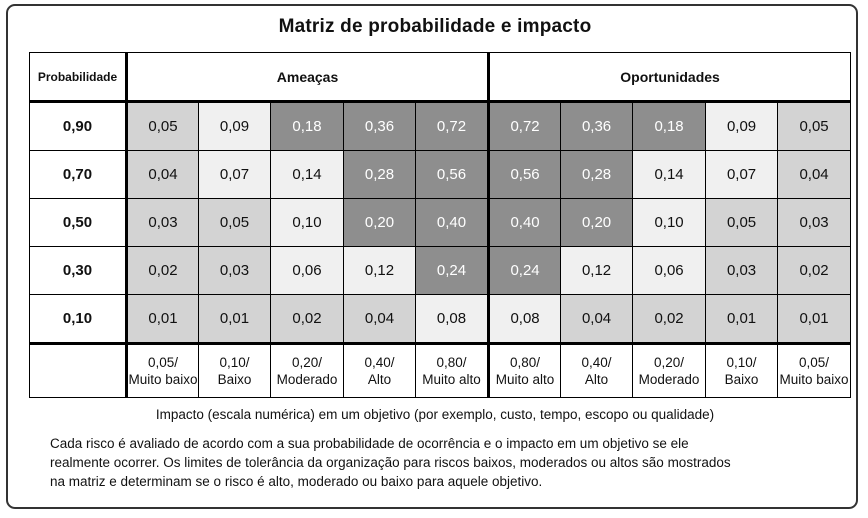 Image resolution: width=868 pixels, height=518 pixels. Describe the element at coordinates (670, 77) in the screenshot. I see `opportunities-header: Oportunidades` at that location.